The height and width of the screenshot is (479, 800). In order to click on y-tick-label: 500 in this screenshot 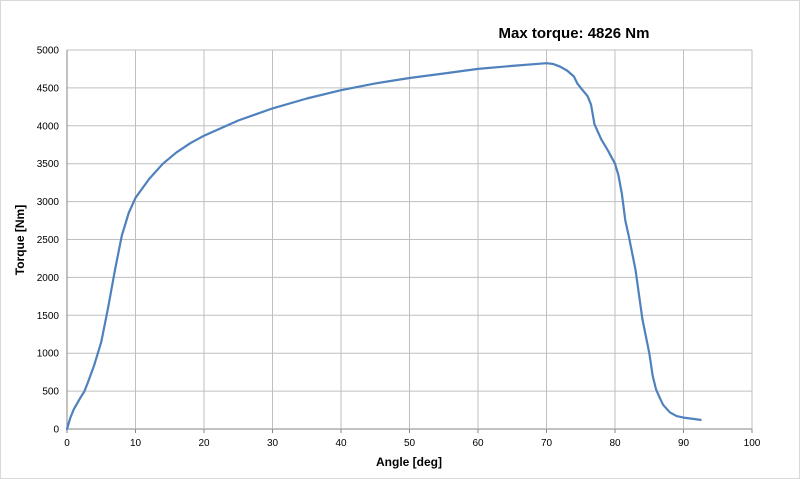, I will do `click(50, 392)`.